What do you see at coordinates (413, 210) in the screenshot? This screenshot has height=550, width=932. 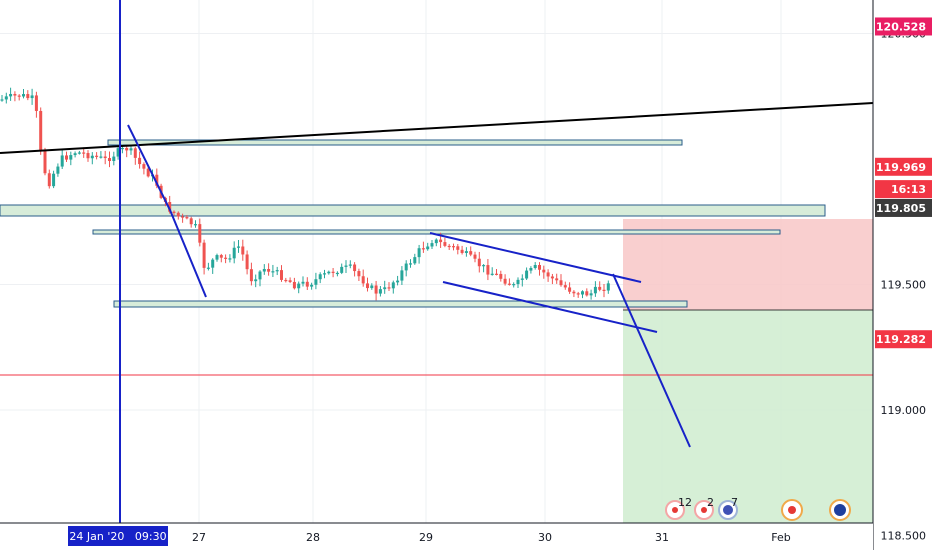 I see `zone-rectangle-wide` at bounding box center [413, 210].